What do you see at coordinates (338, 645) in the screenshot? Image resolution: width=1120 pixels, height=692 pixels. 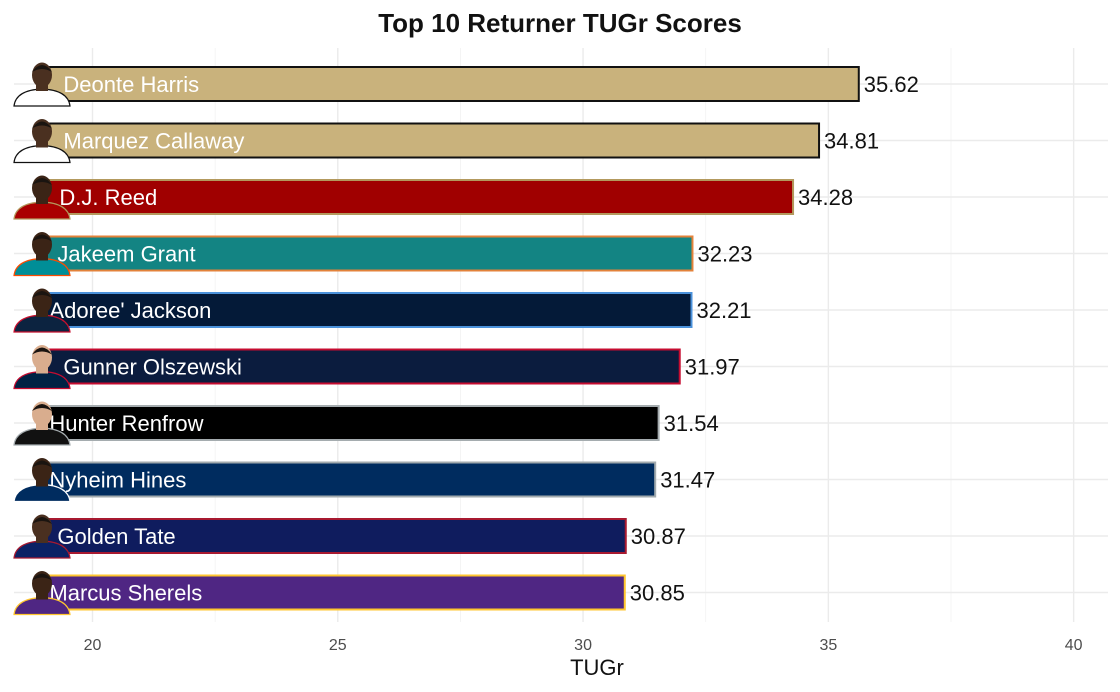 I see `x-tick-label: 25` at bounding box center [338, 645].